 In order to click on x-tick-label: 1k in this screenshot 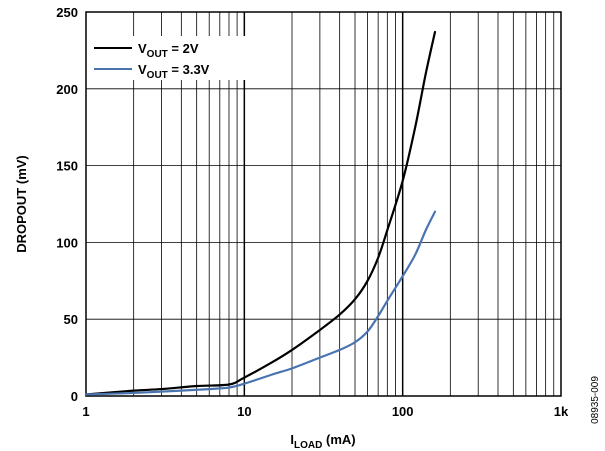, I will do `click(561, 411)`.